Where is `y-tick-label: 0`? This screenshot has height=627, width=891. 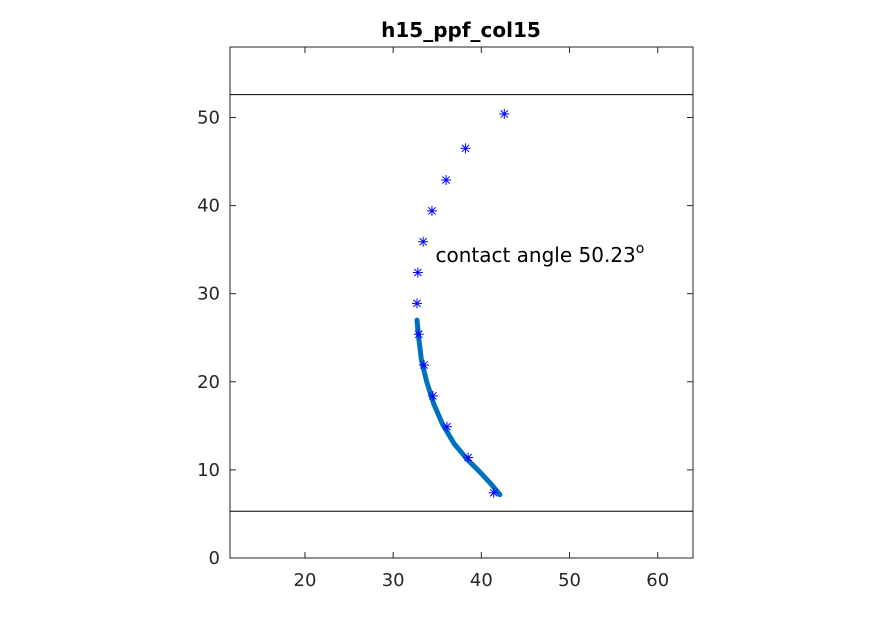 y-tick-label: 0 is located at coordinates (214, 558).